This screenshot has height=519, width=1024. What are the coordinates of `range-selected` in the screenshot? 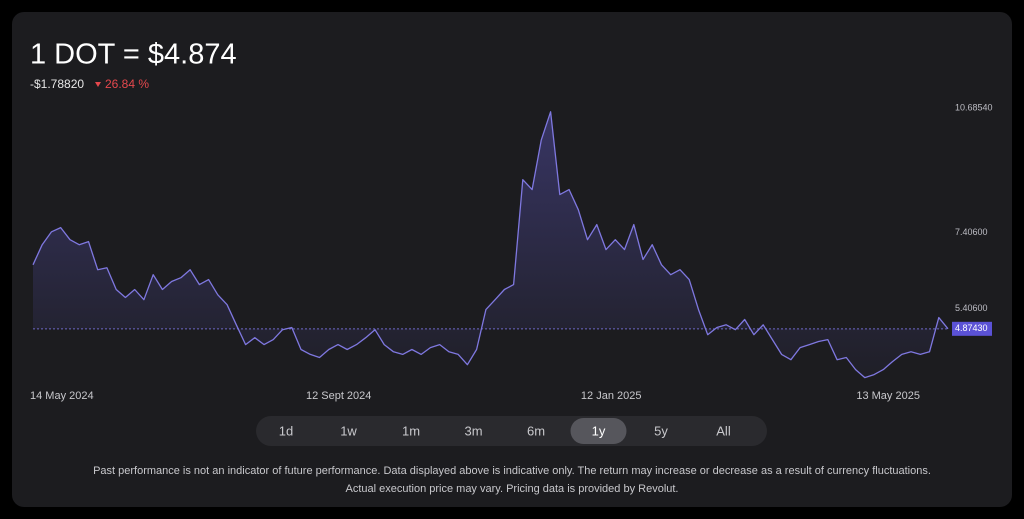 It's located at (598, 431).